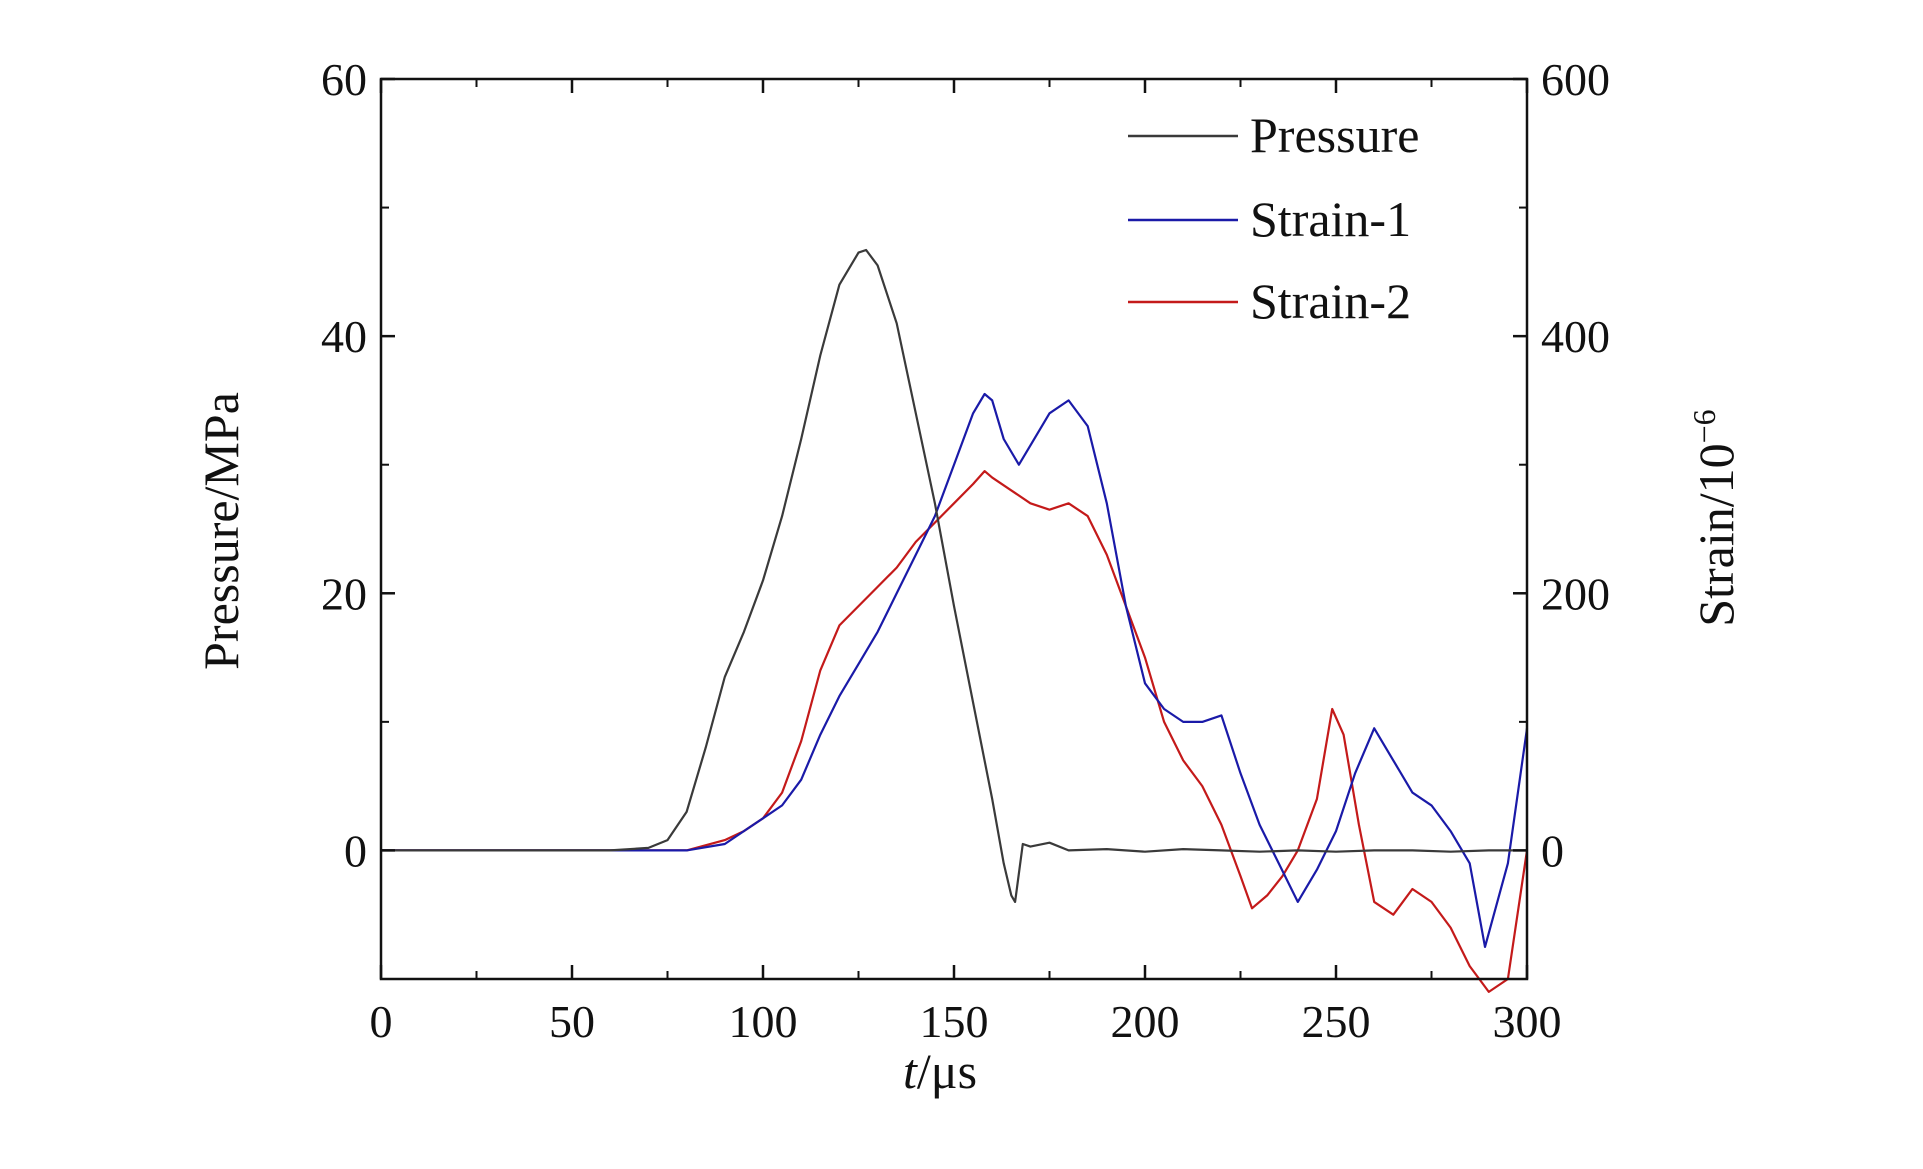 The image size is (1923, 1169). What do you see at coordinates (1575, 593) in the screenshot?
I see `y-right-tick-label-1: 200` at bounding box center [1575, 593].